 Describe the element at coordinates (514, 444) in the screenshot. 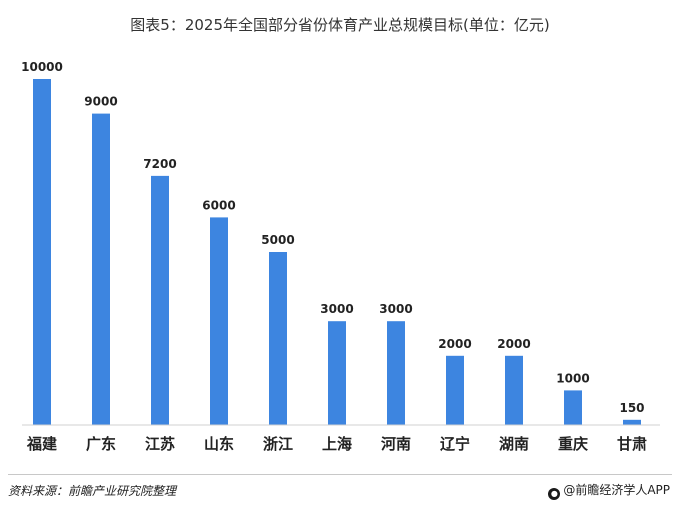

I see `category-label-9: 湖南` at that location.